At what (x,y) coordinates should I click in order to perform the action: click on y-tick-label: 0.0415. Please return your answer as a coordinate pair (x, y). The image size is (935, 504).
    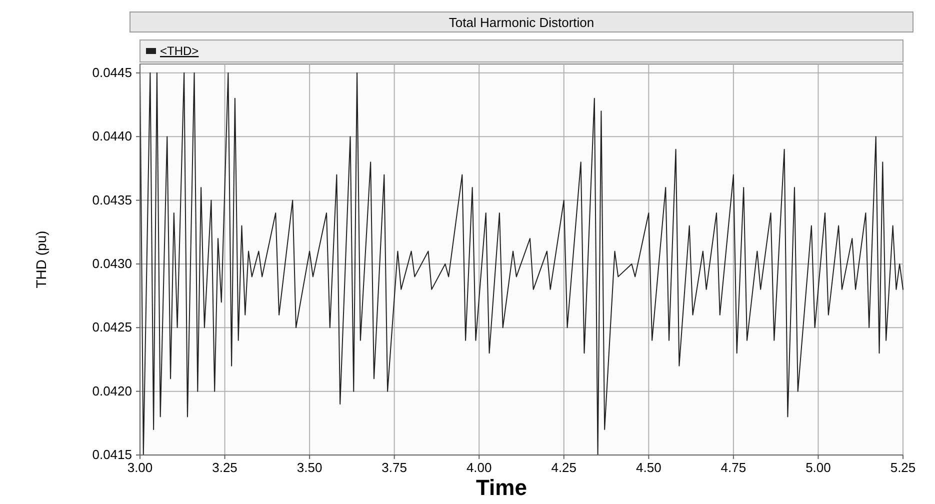
    Looking at the image, I should click on (112, 454).